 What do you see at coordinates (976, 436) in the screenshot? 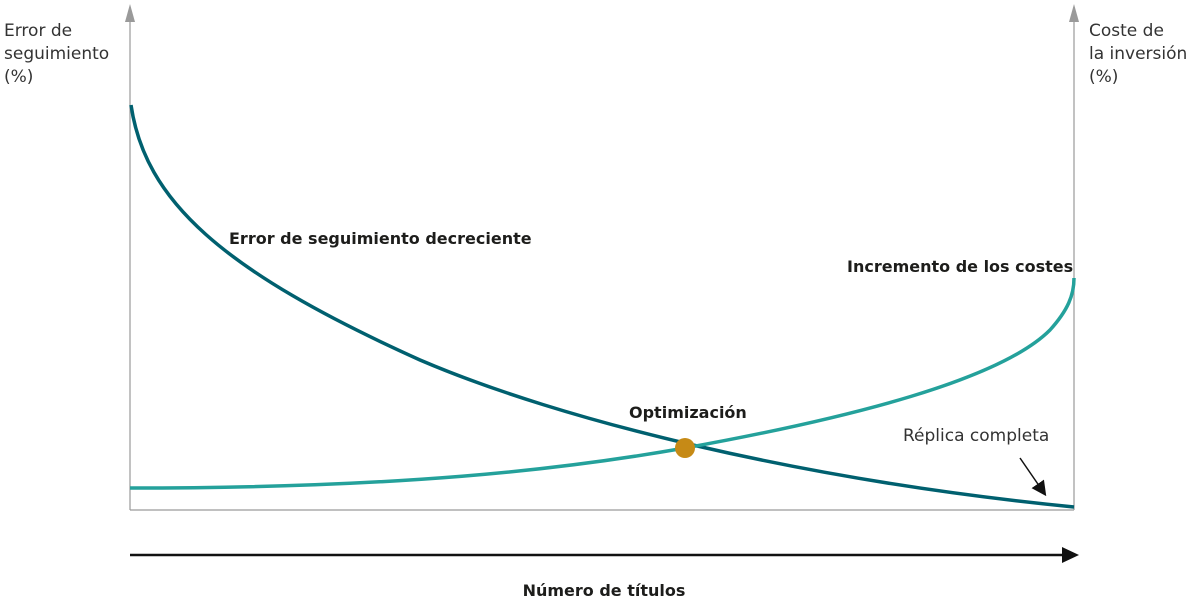
I see `full-replication-label: Réplica completa` at bounding box center [976, 436].